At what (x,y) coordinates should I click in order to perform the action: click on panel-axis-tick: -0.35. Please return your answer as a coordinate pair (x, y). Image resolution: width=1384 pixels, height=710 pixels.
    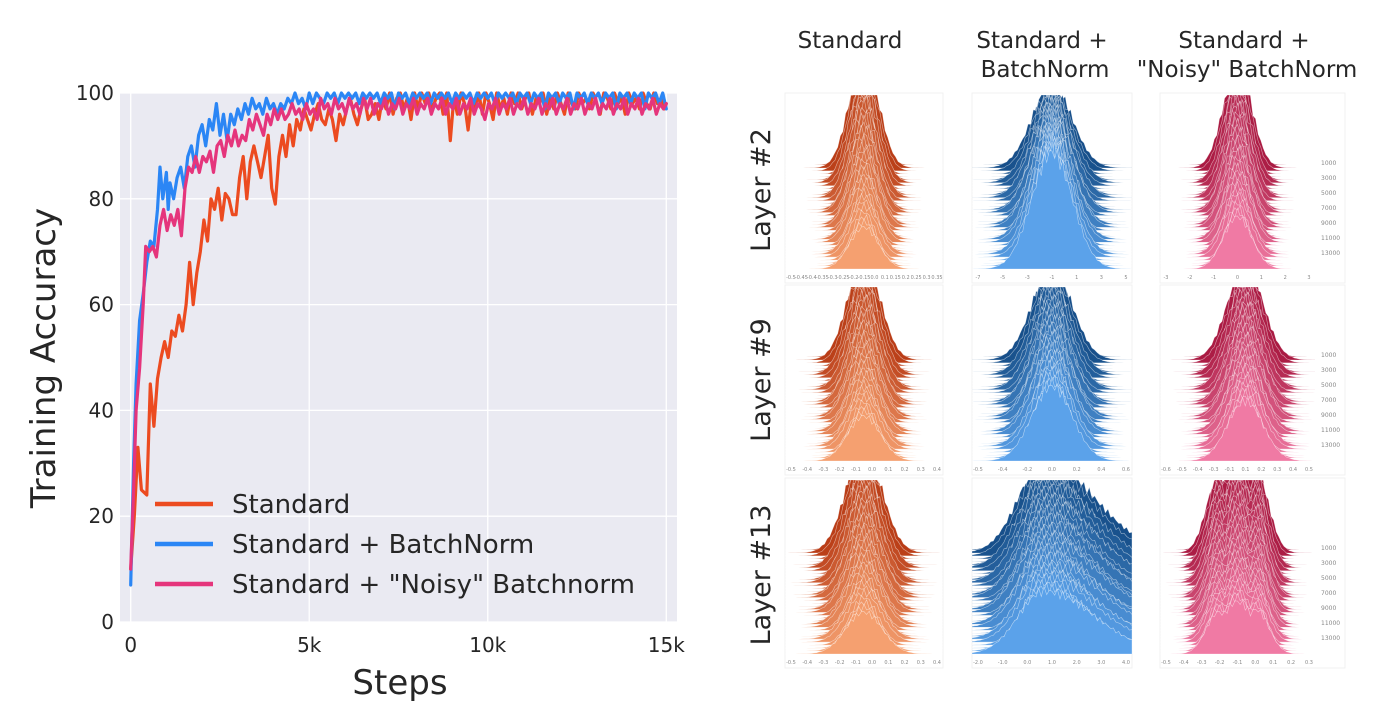
    Looking at the image, I should click on (822, 278).